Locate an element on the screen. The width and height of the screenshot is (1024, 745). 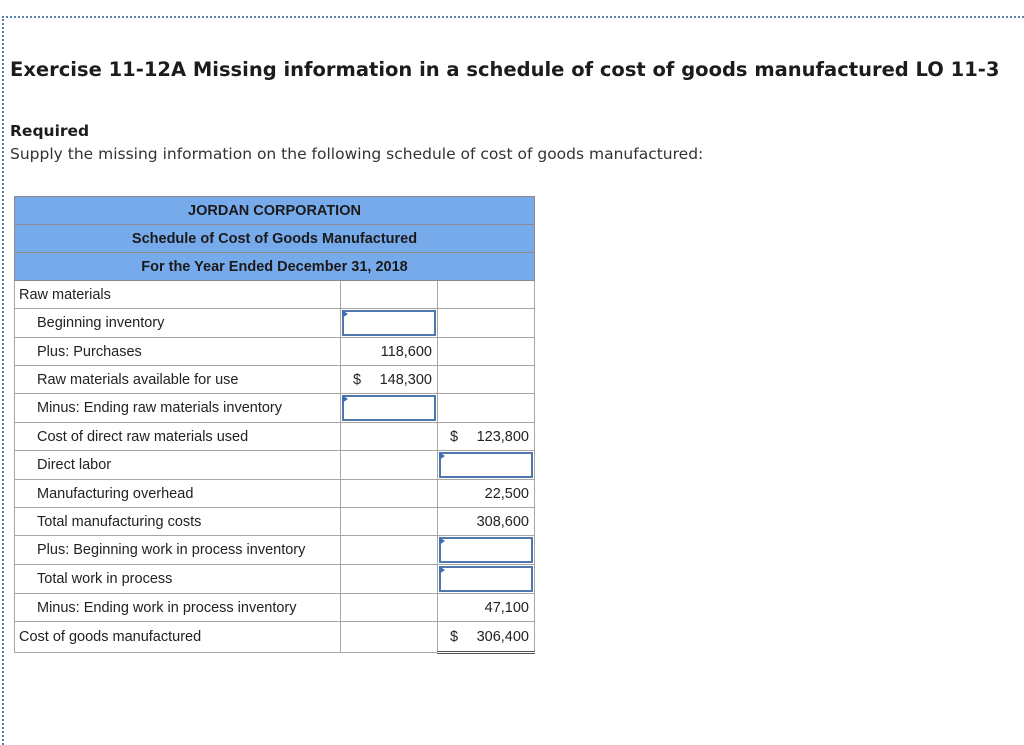
table-row: Manufacturing overhead 22,500 is located at coordinates (274, 493).